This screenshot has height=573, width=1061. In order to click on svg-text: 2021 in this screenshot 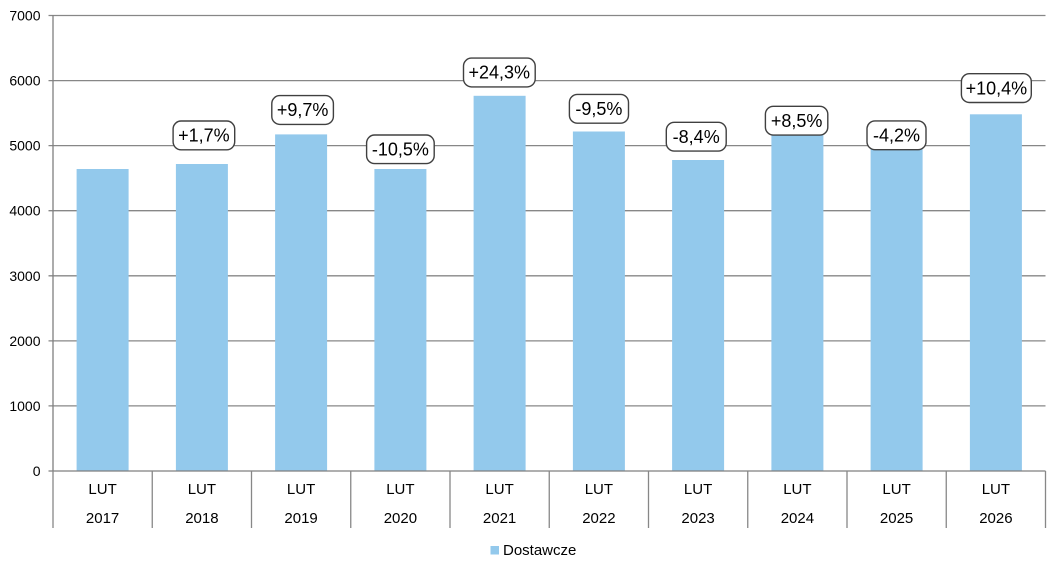, I will do `click(499, 518)`.